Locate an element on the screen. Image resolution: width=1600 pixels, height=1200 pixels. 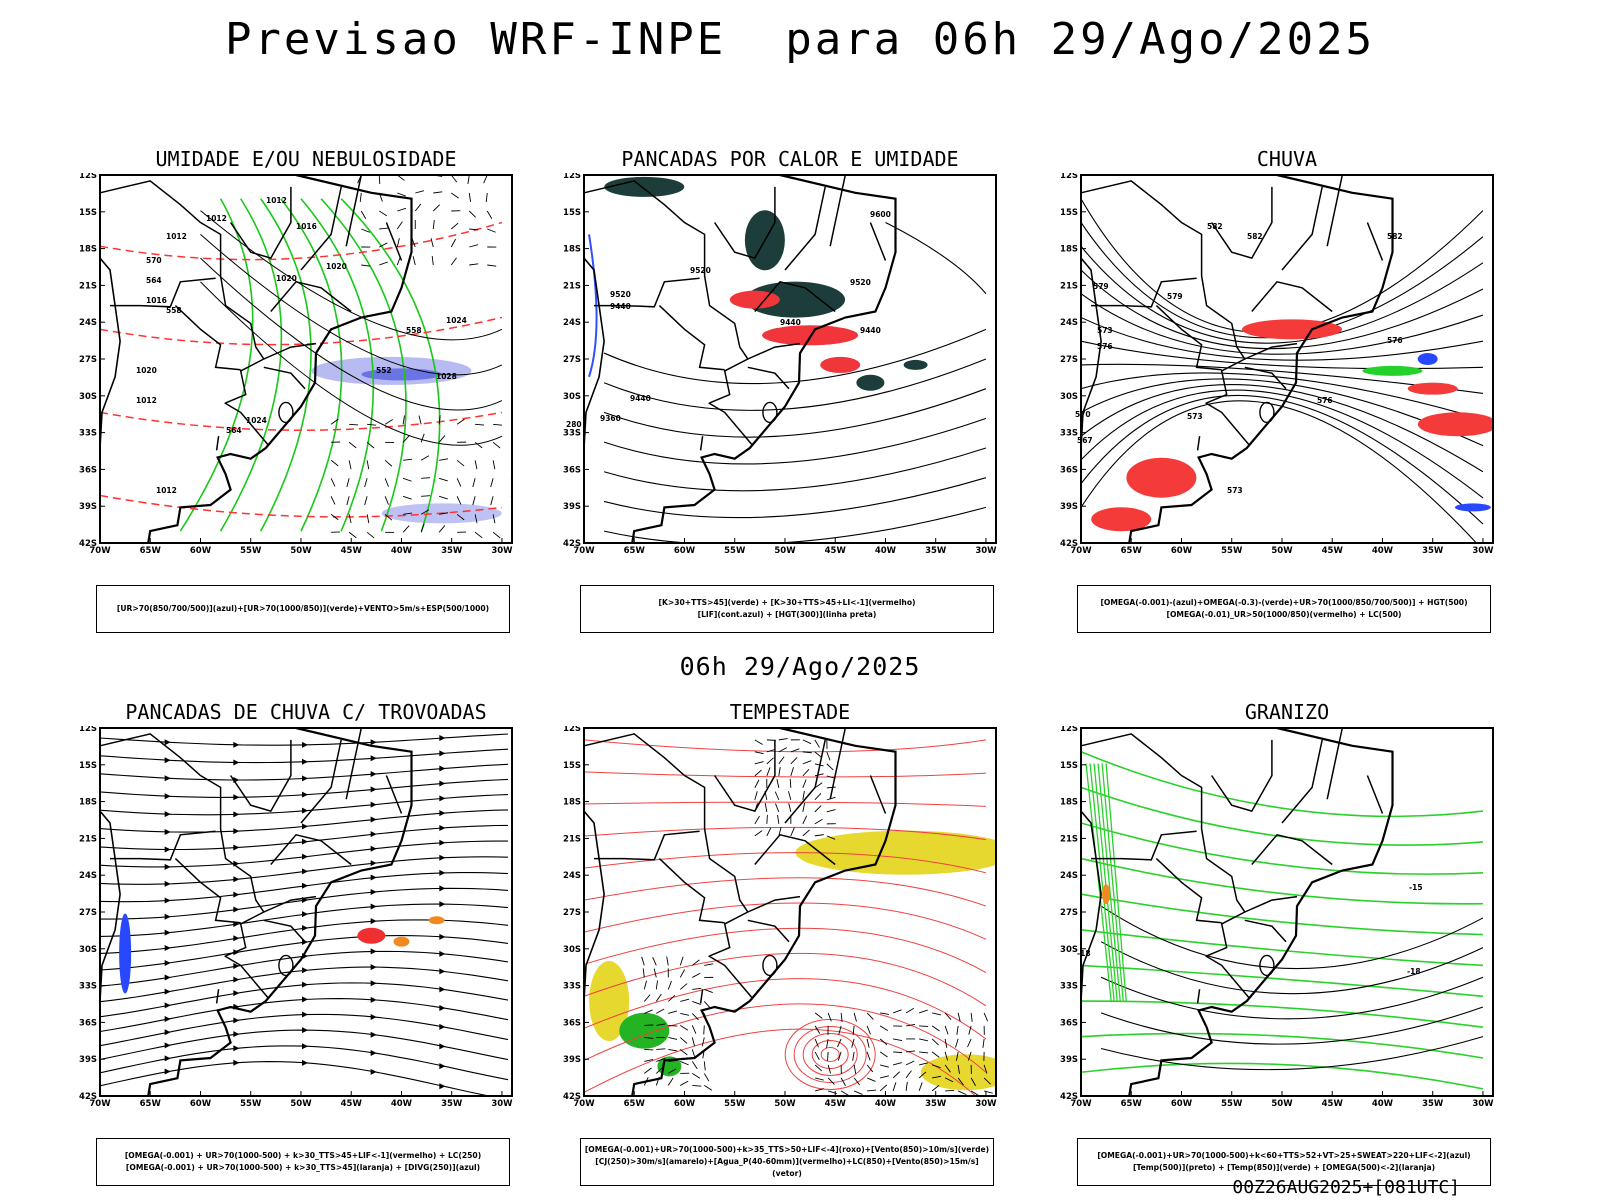
contour-label: 1012 is located at coordinates (216, 218).